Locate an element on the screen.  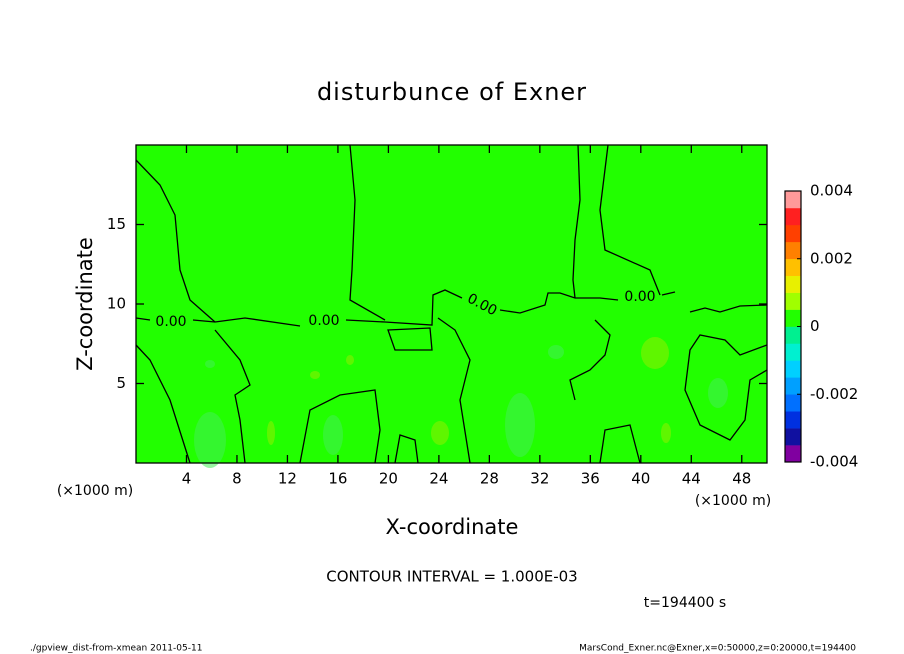
time-label: t=194400 s is located at coordinates (685, 603).